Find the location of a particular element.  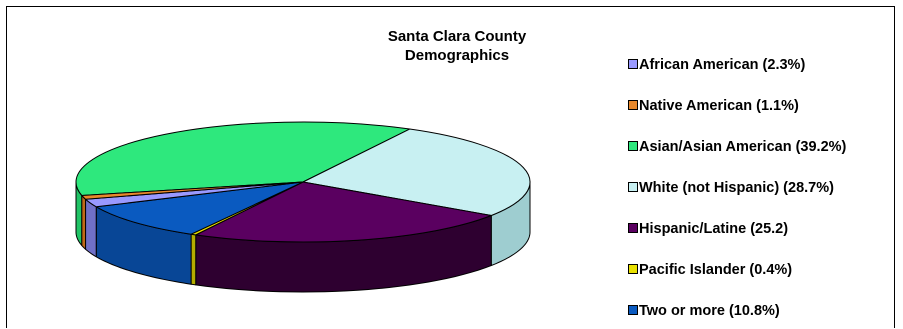

pie-slice-two is located at coordinates (199, 208).